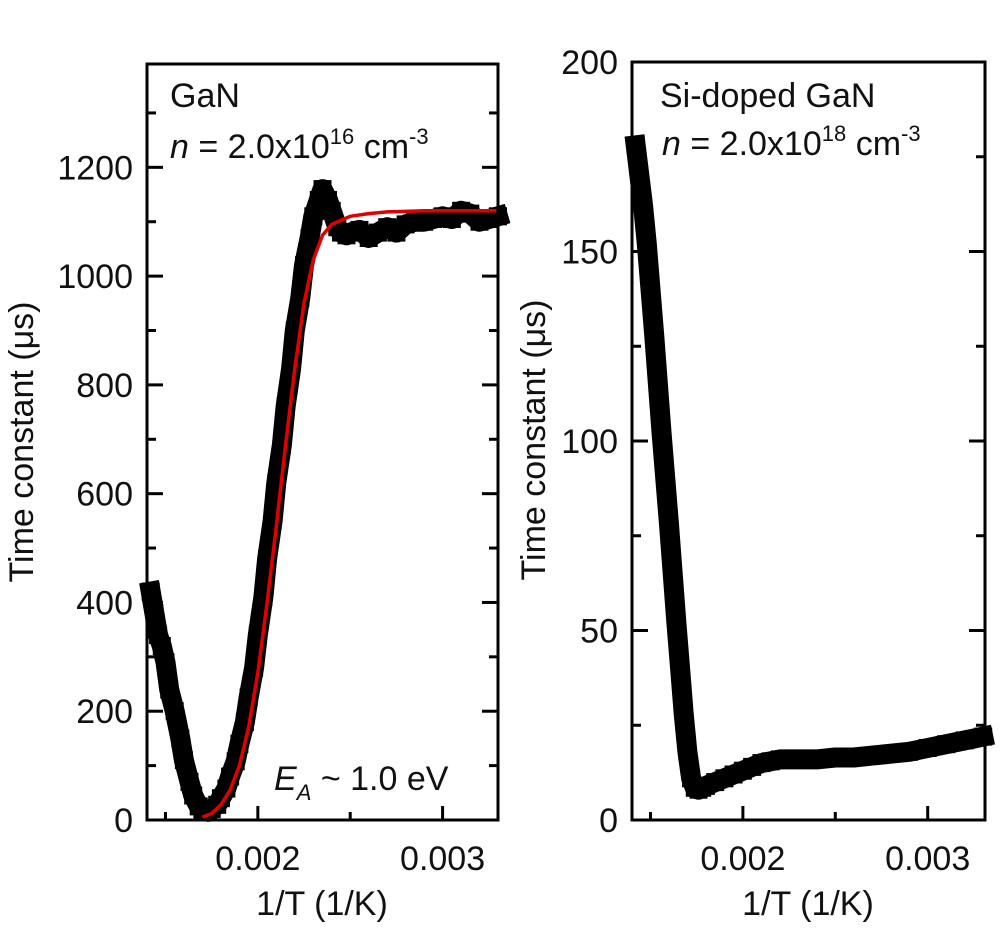 The width and height of the screenshot is (1004, 931). Describe the element at coordinates (873, 144) in the screenshot. I see `si-gan-n-unit: cm` at that location.